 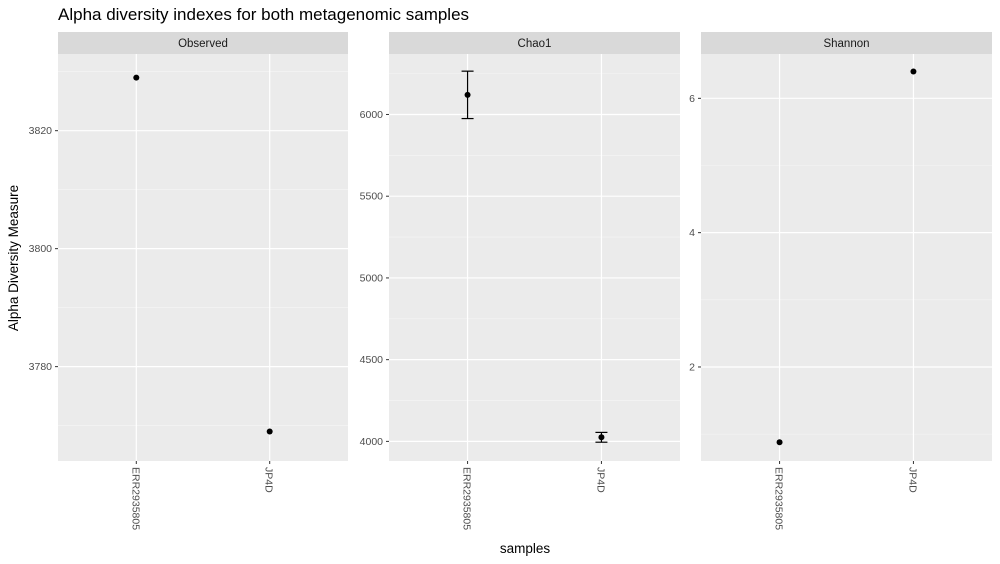 I want to click on data-point-shannon-err2935805, so click(x=779, y=442).